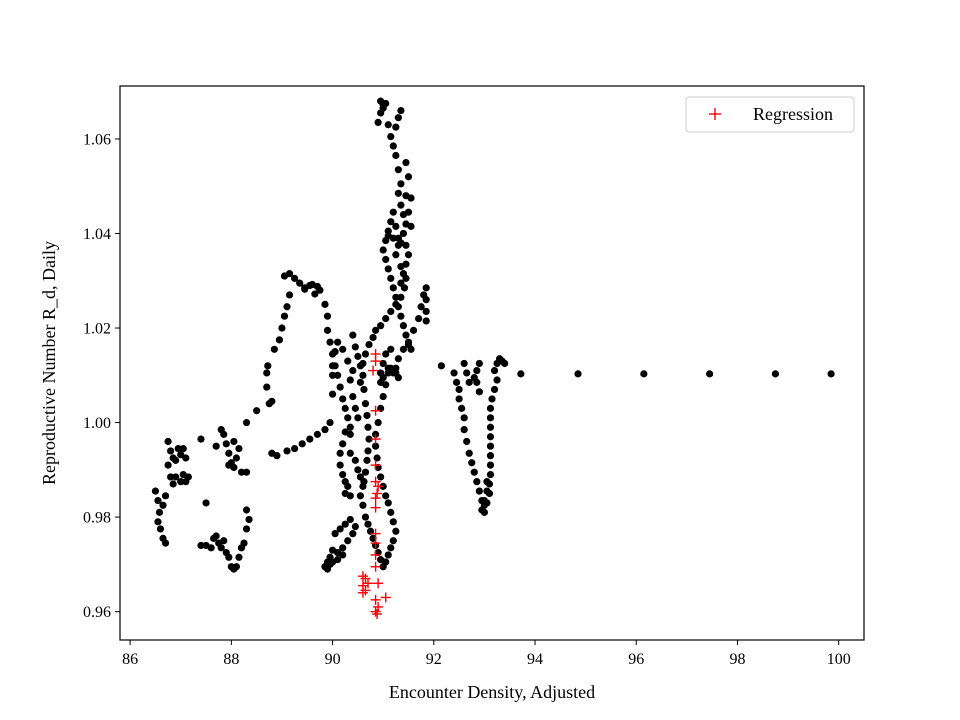  I want to click on y-tick-label: 0.96, so click(97, 612).